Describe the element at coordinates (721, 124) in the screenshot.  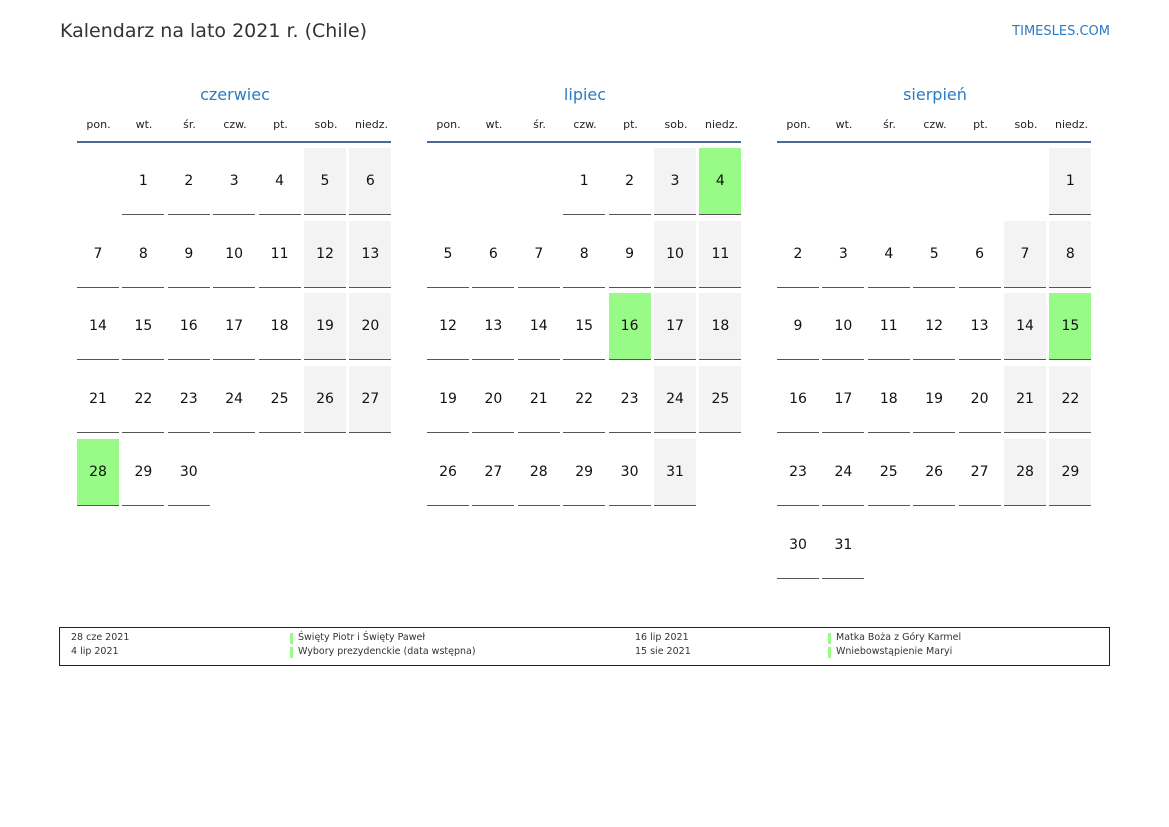
I see `weekday-label: niedz.` at that location.